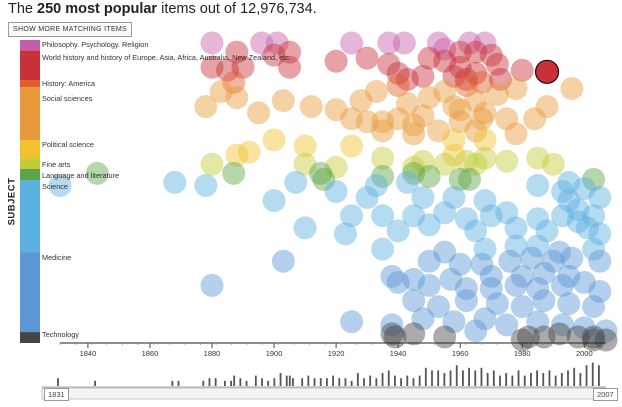 The height and width of the screenshot is (407, 622). Describe the element at coordinates (324, 393) in the screenshot. I see `range-track` at that location.